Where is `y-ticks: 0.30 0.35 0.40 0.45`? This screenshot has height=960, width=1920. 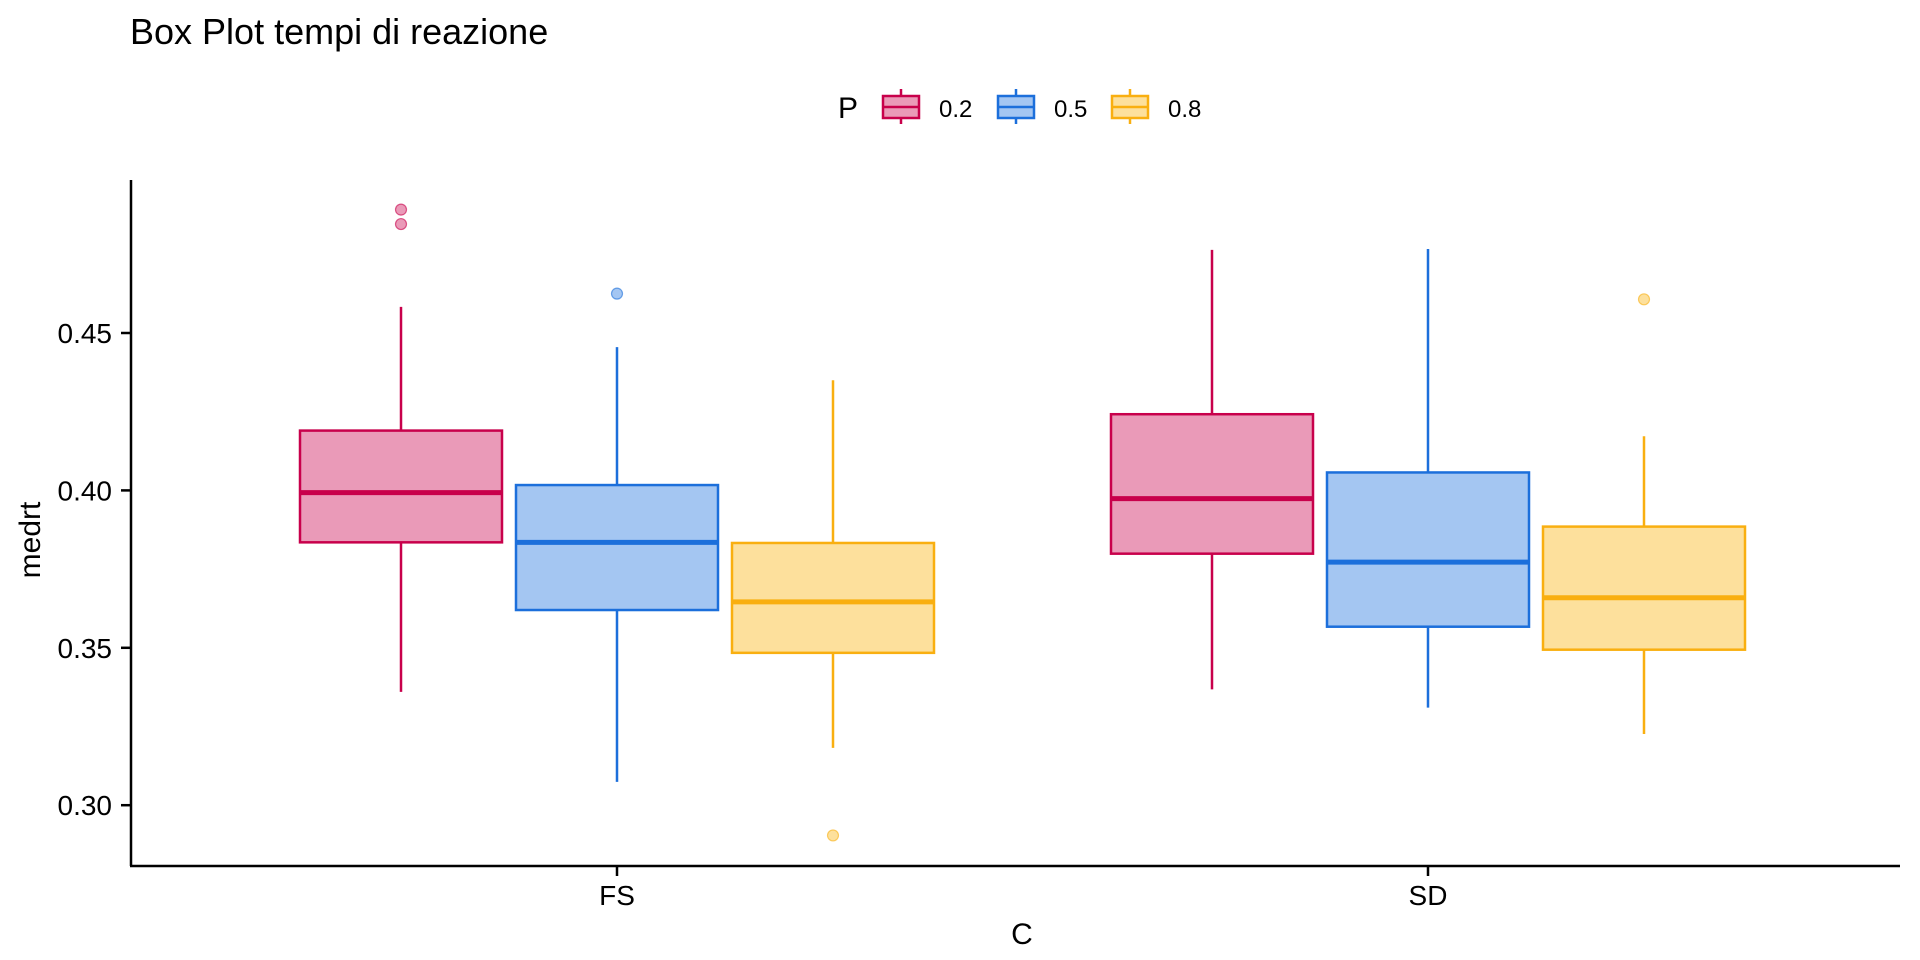
y-ticks: 0.30 0.35 0.40 0.45 is located at coordinates (94, 569).